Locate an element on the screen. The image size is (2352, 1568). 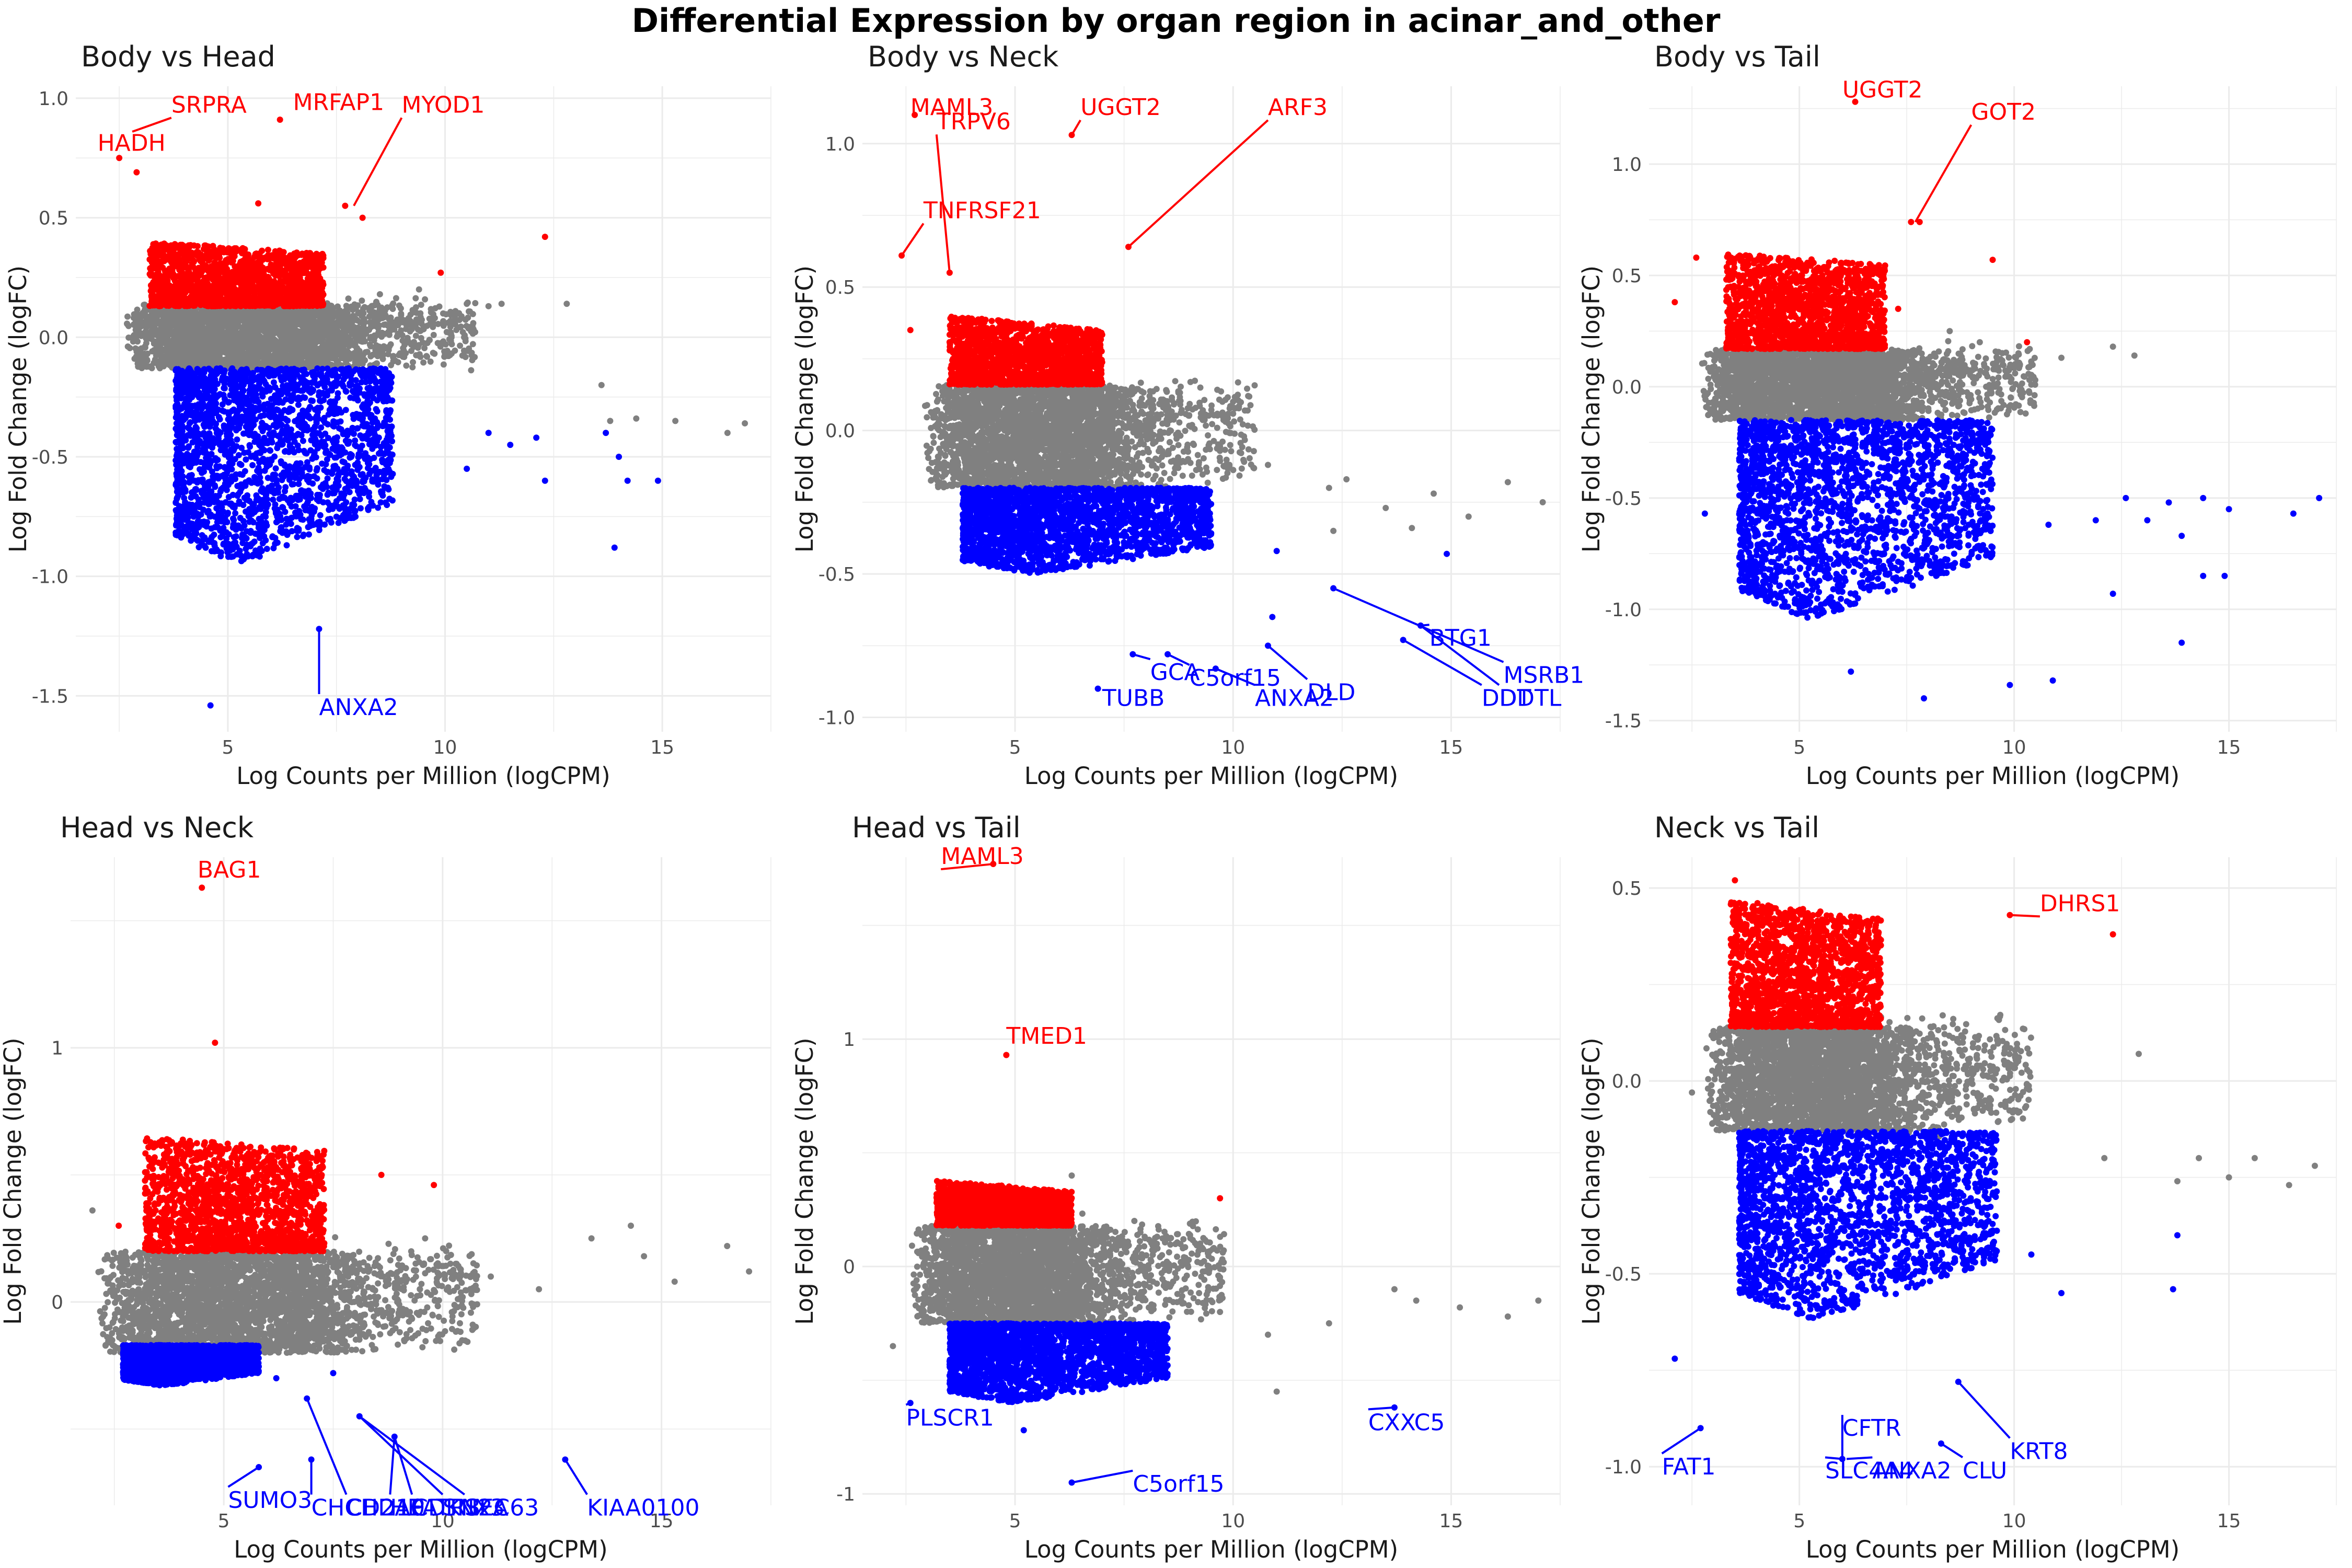
y-tick-label: 0.0 is located at coordinates (53, 338).